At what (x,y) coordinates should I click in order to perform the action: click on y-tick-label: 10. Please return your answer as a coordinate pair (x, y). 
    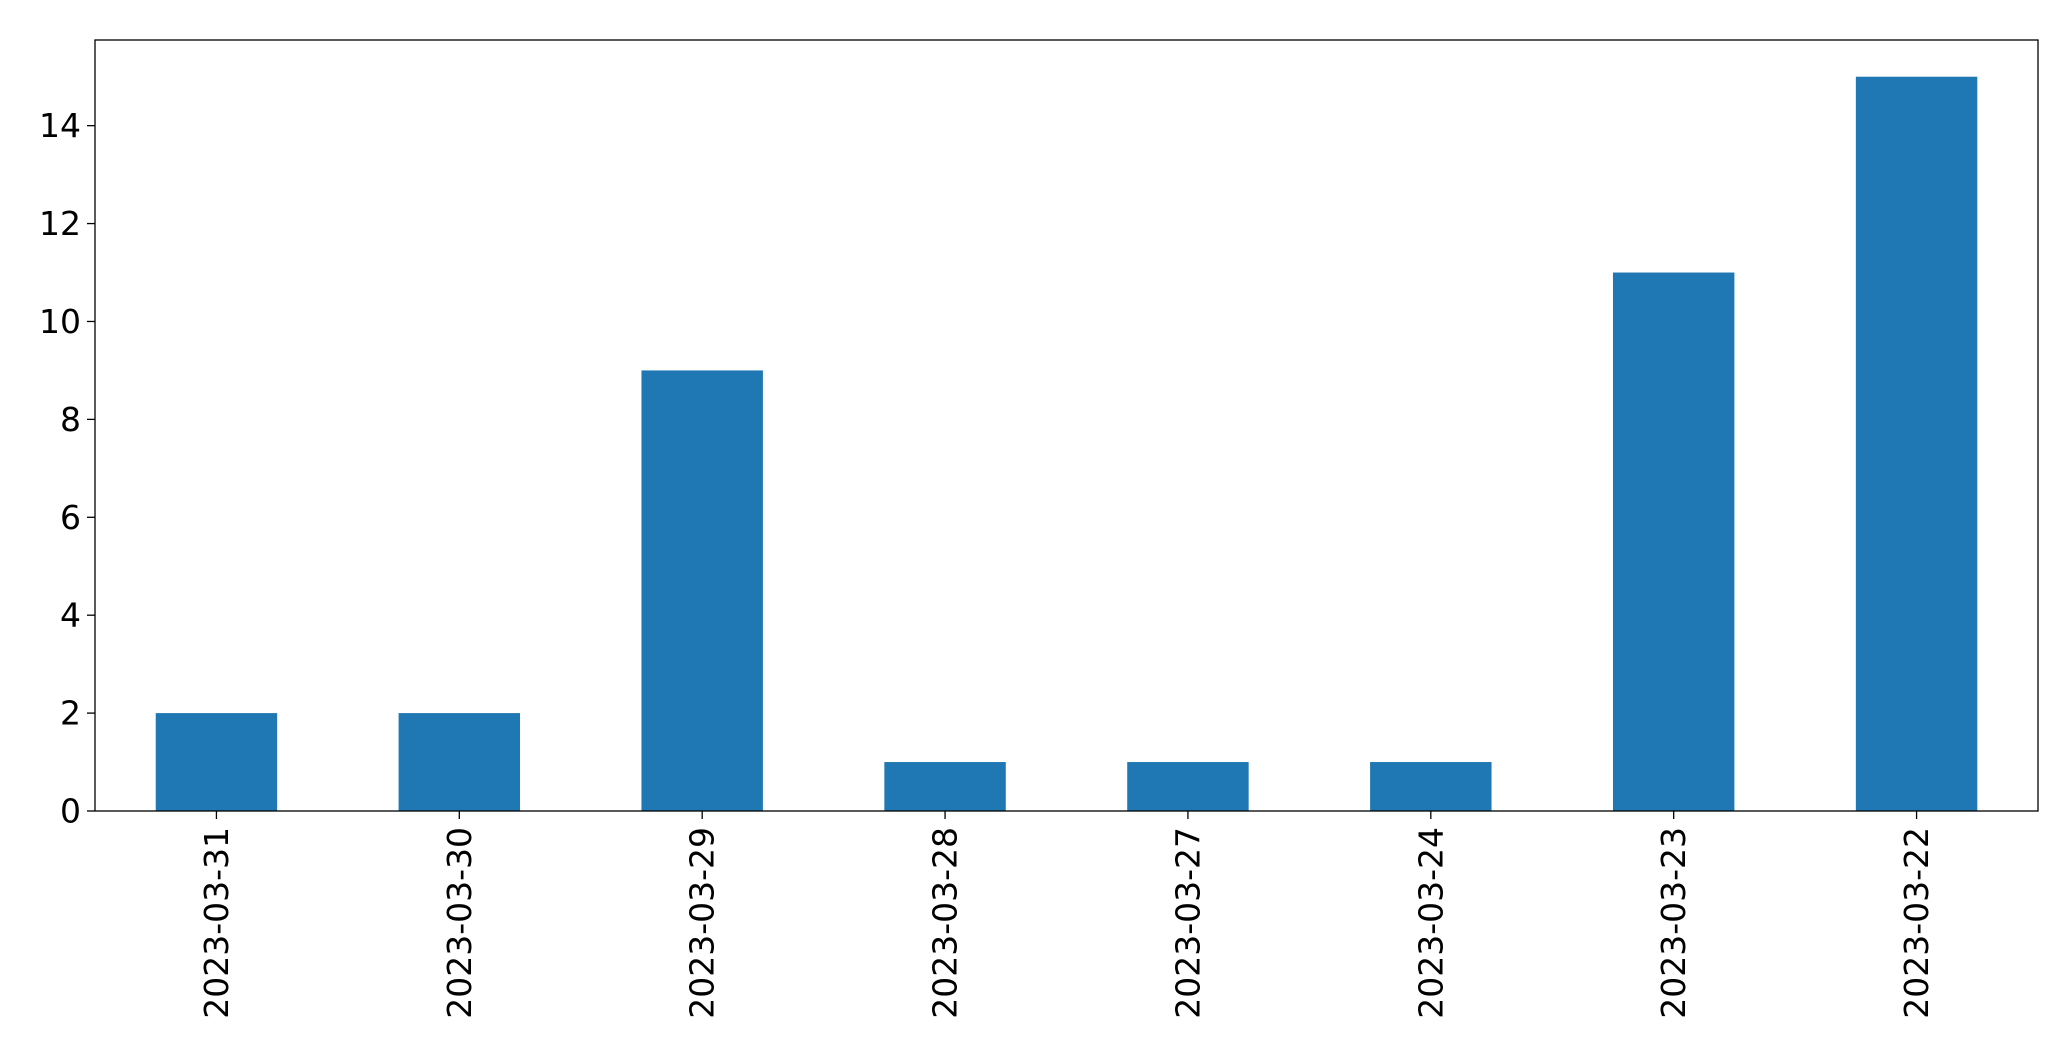
    Looking at the image, I should click on (60, 321).